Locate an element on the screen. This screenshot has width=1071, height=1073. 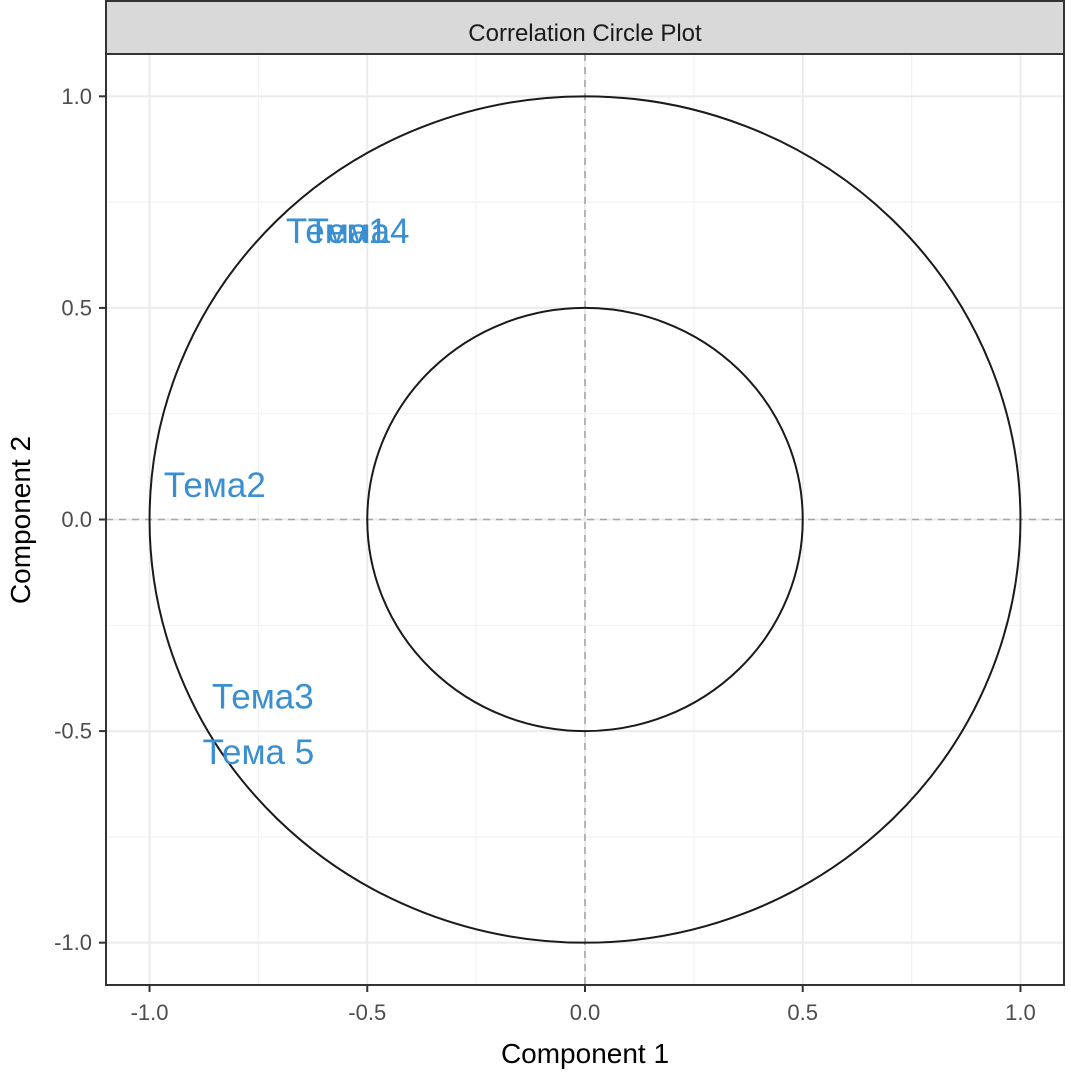
y-tick-label: -0.5 is located at coordinates (73, 731).